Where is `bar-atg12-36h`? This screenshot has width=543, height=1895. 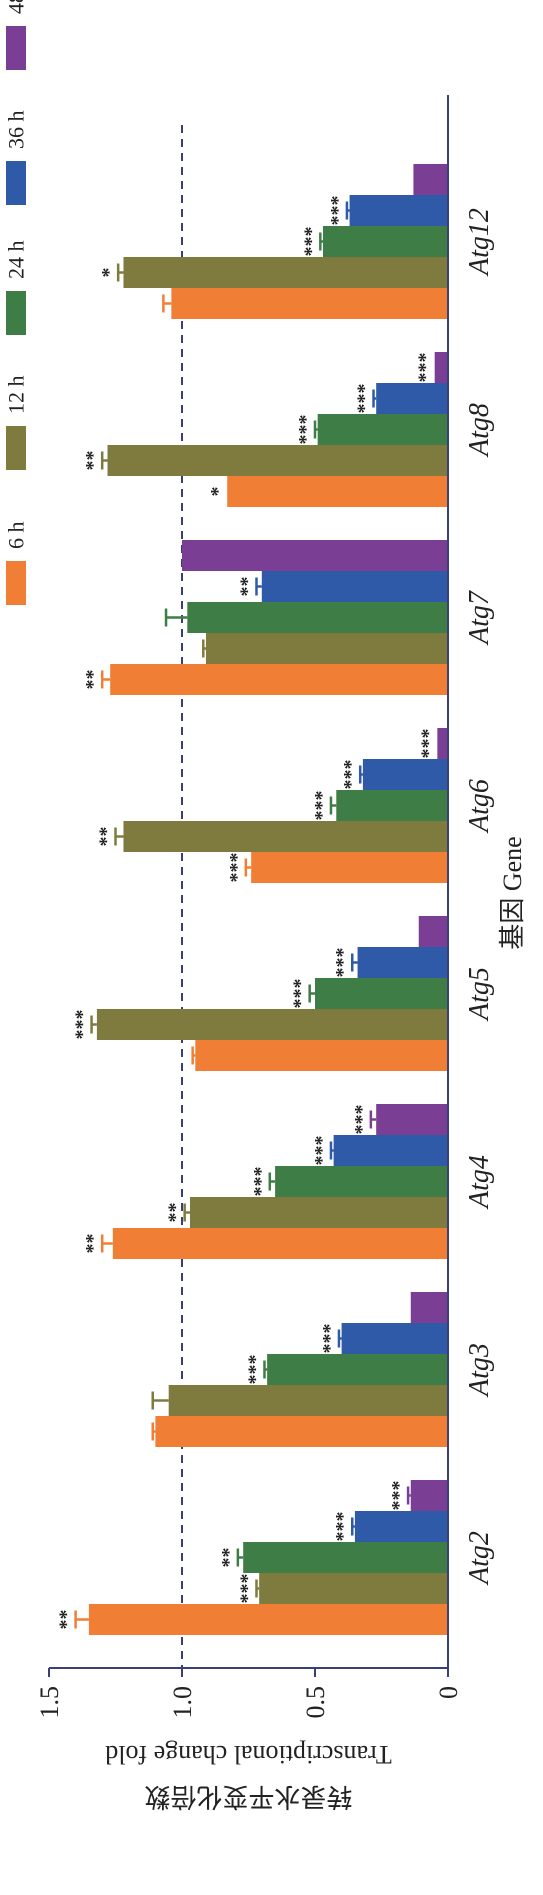
bar-atg12-36h is located at coordinates (398, 210).